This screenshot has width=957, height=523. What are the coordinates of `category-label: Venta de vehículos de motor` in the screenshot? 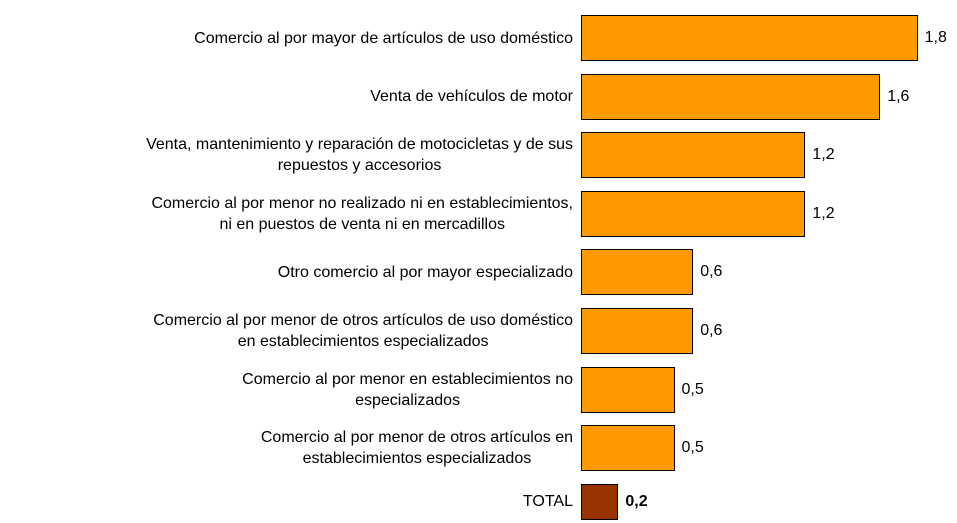 It's located at (286, 97).